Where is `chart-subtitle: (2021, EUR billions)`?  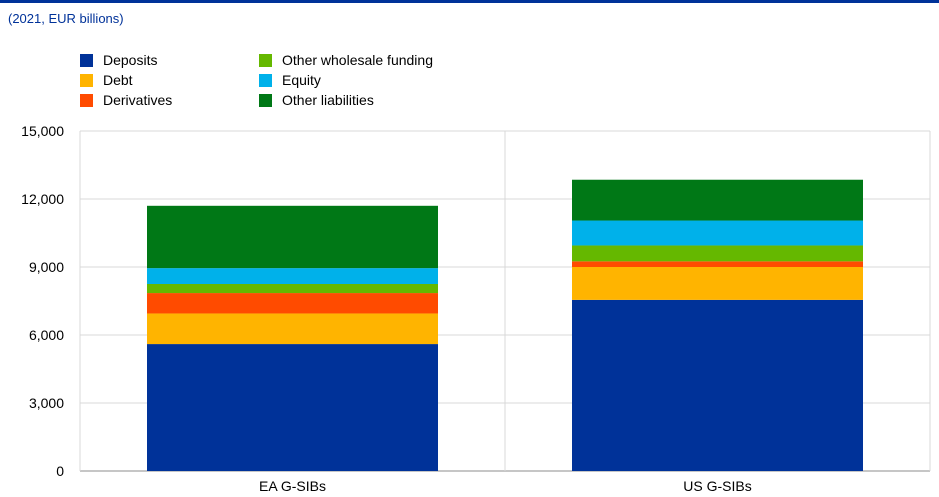 chart-subtitle: (2021, EUR billions) is located at coordinates (66, 18).